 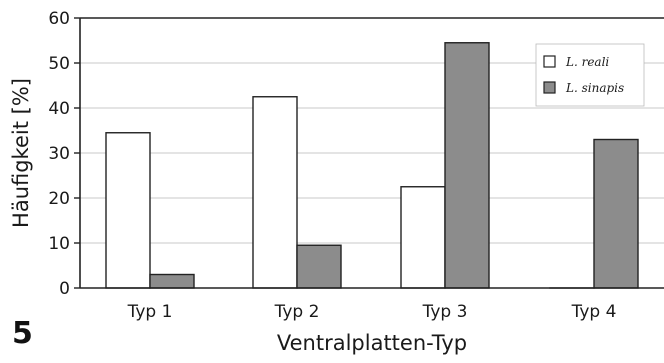 What do you see at coordinates (150, 312) in the screenshot?
I see `x-tick-label: Typ 1` at bounding box center [150, 312].